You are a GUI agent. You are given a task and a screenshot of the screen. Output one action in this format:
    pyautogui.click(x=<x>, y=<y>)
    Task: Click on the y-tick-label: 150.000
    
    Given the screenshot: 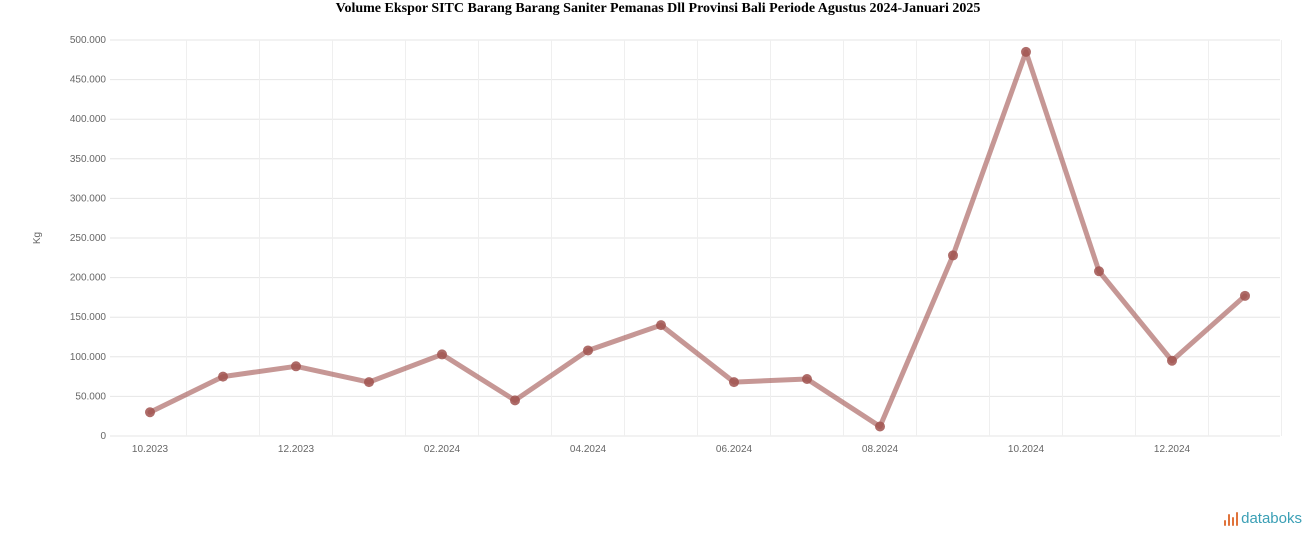 What is the action you would take?
    pyautogui.click(x=88, y=317)
    